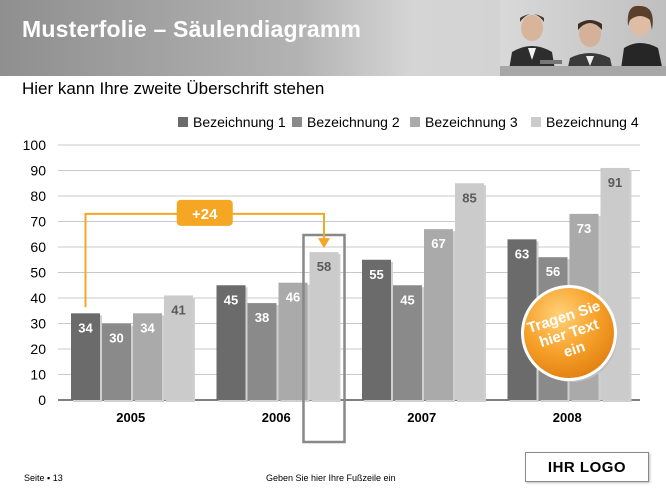 The height and width of the screenshot is (499, 666). Describe the element at coordinates (324, 266) in the screenshot. I see `data-label: 58` at that location.